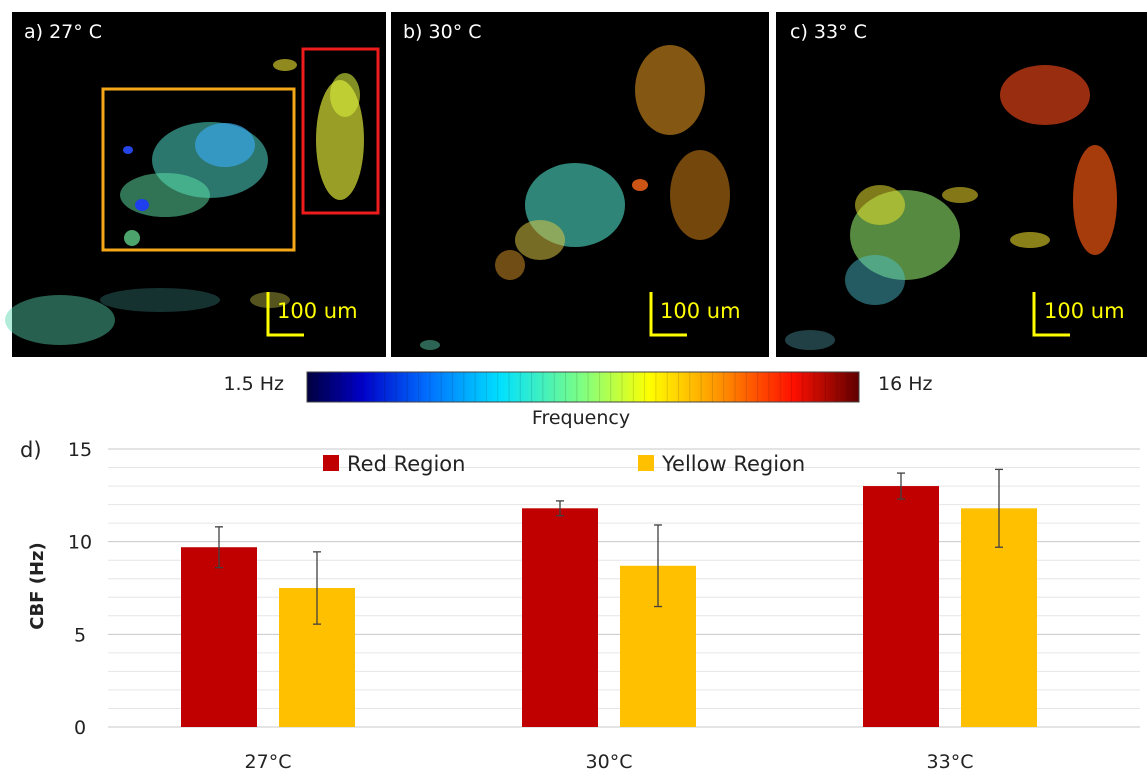  I want to click on y-tick-label: 15, so click(80, 450).